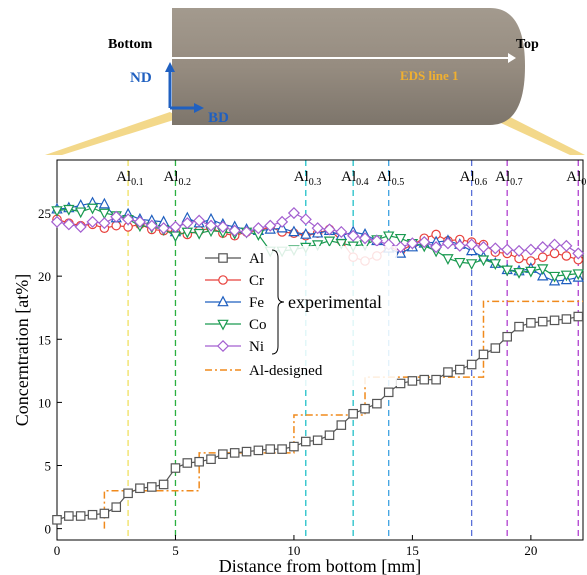 The width and height of the screenshot is (587, 575). What do you see at coordinates (184, 182) in the screenshot?
I see `reference-label-sub: 0.2` at bounding box center [184, 182].